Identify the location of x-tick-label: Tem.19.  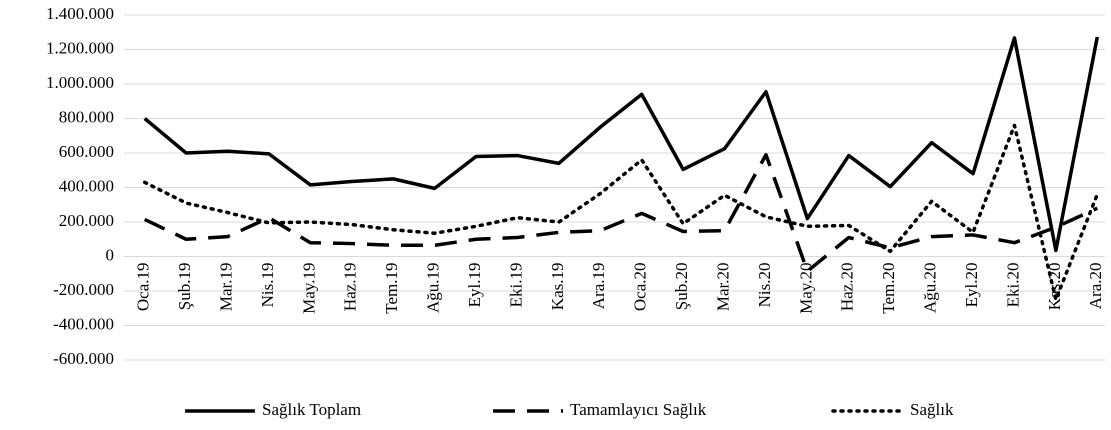
(391, 288).